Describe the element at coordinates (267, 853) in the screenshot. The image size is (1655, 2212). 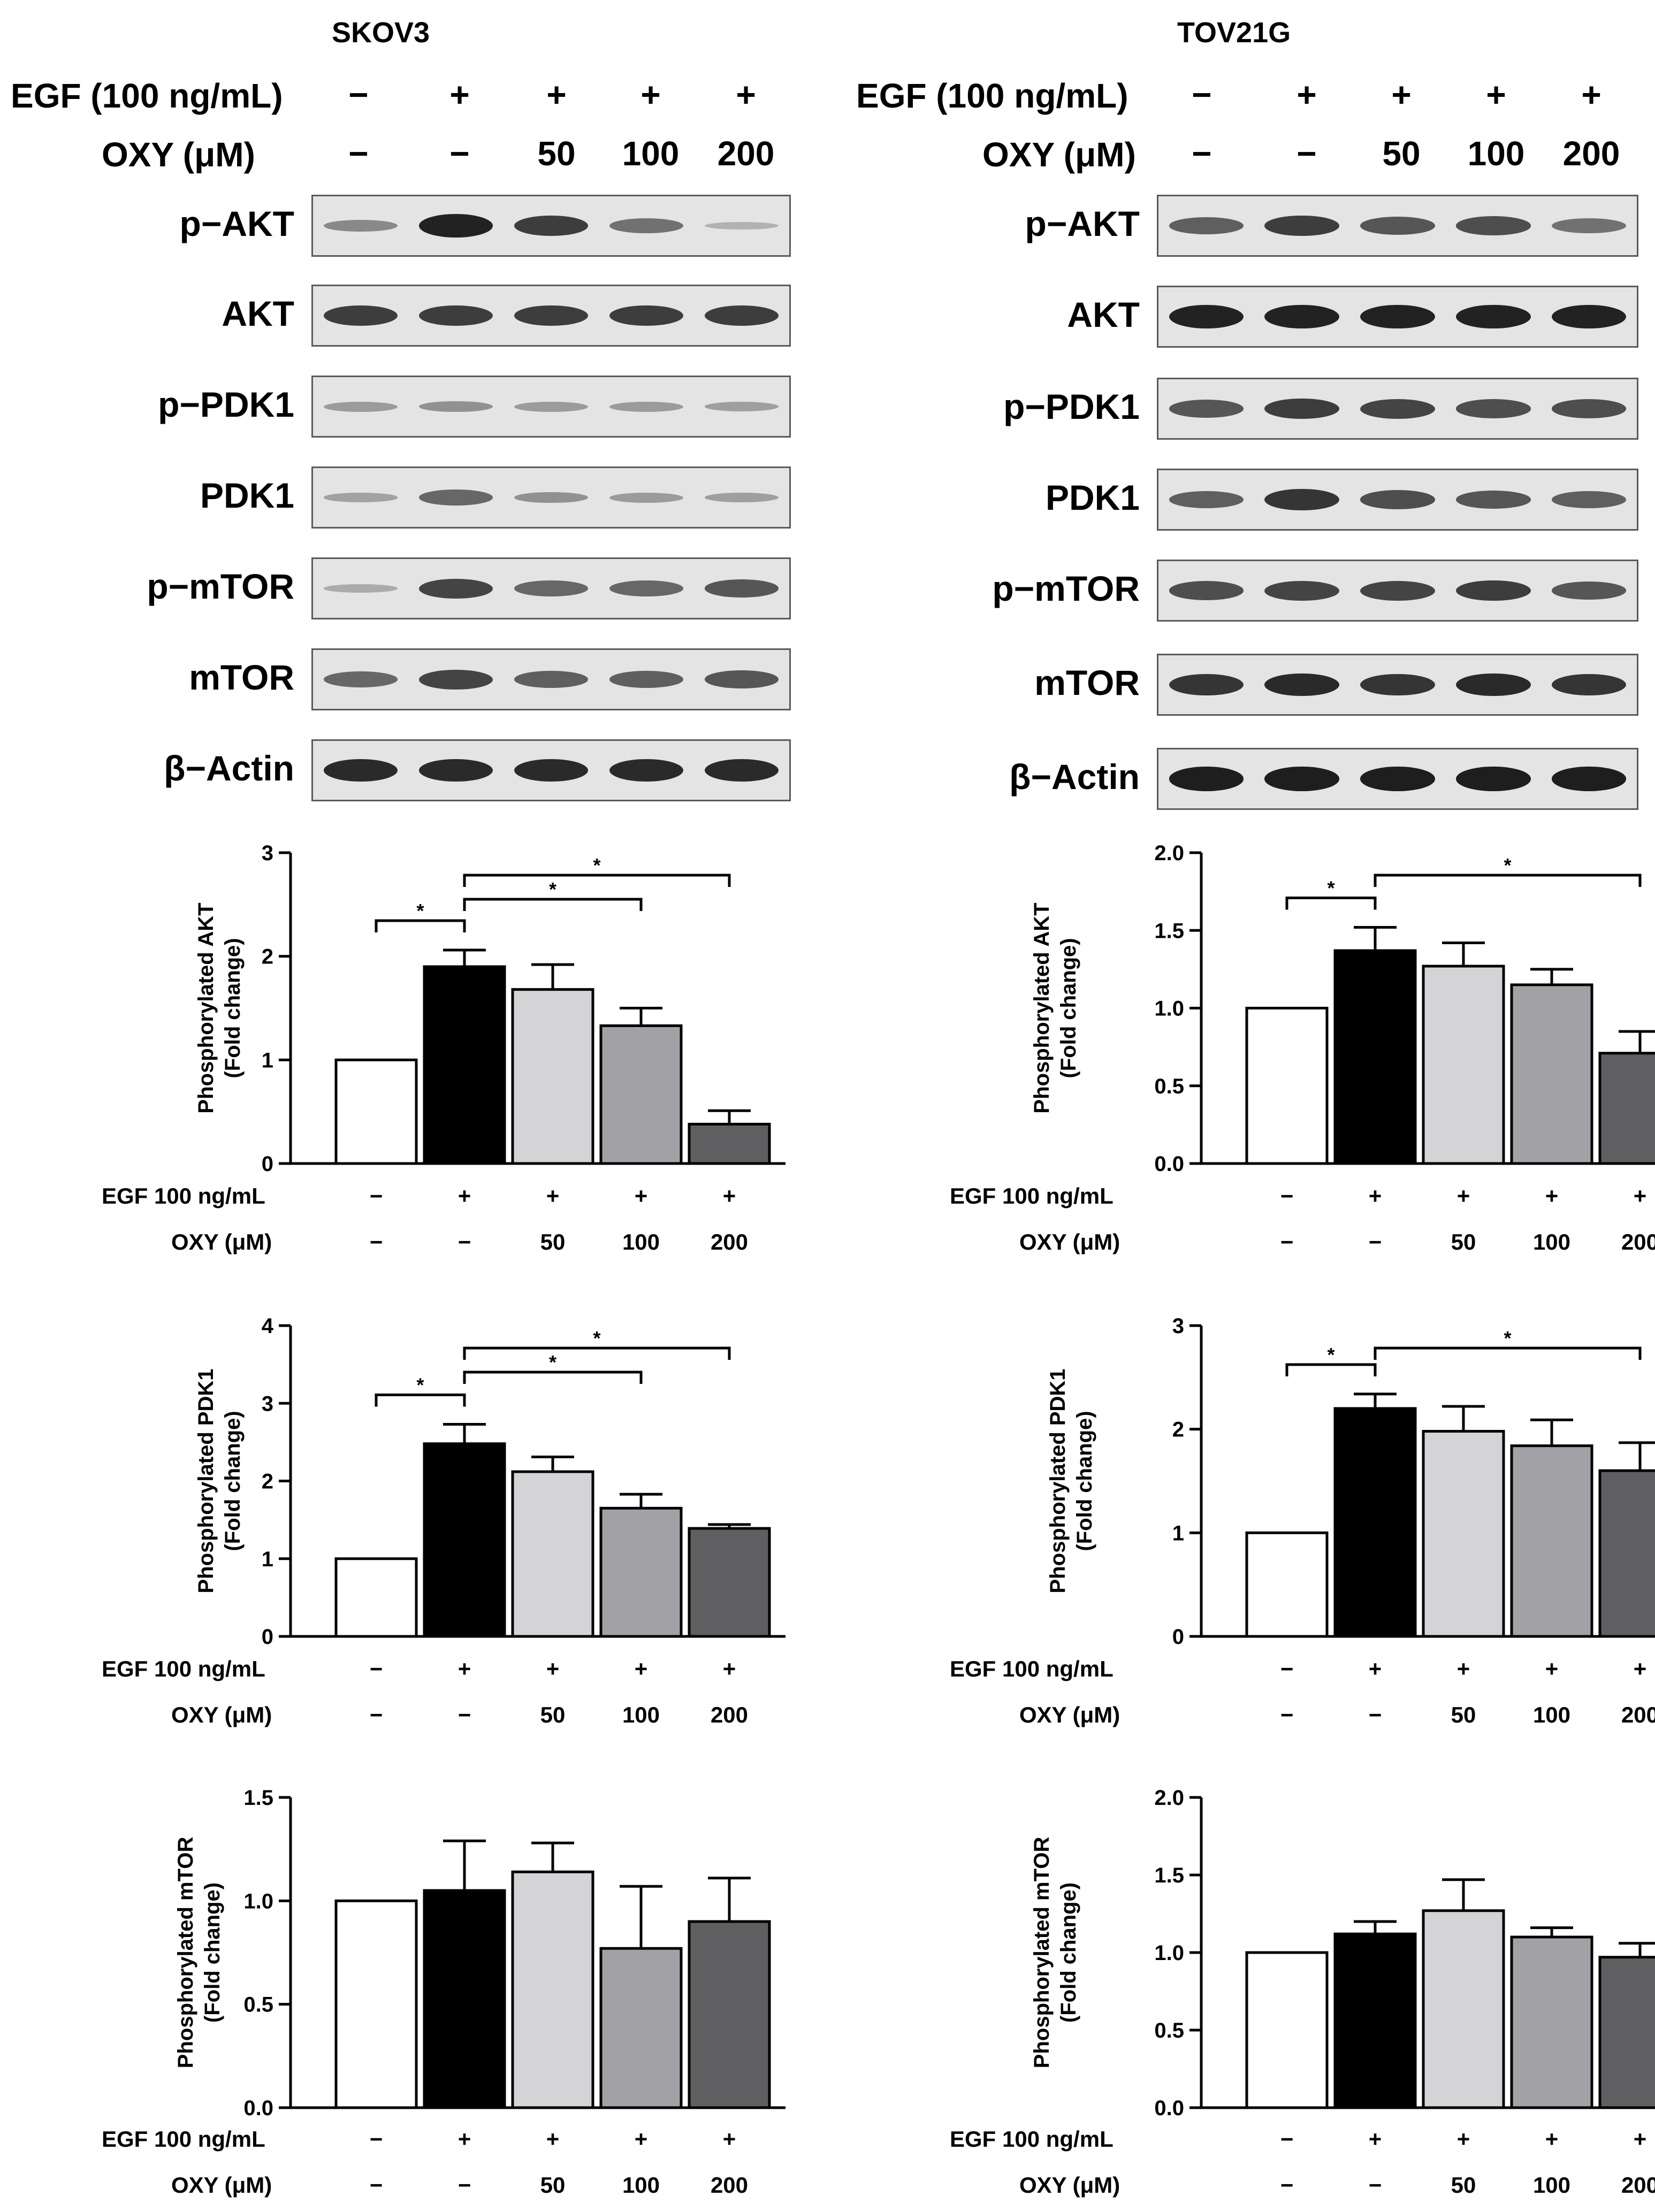
I see `y-tick-label: 3` at that location.